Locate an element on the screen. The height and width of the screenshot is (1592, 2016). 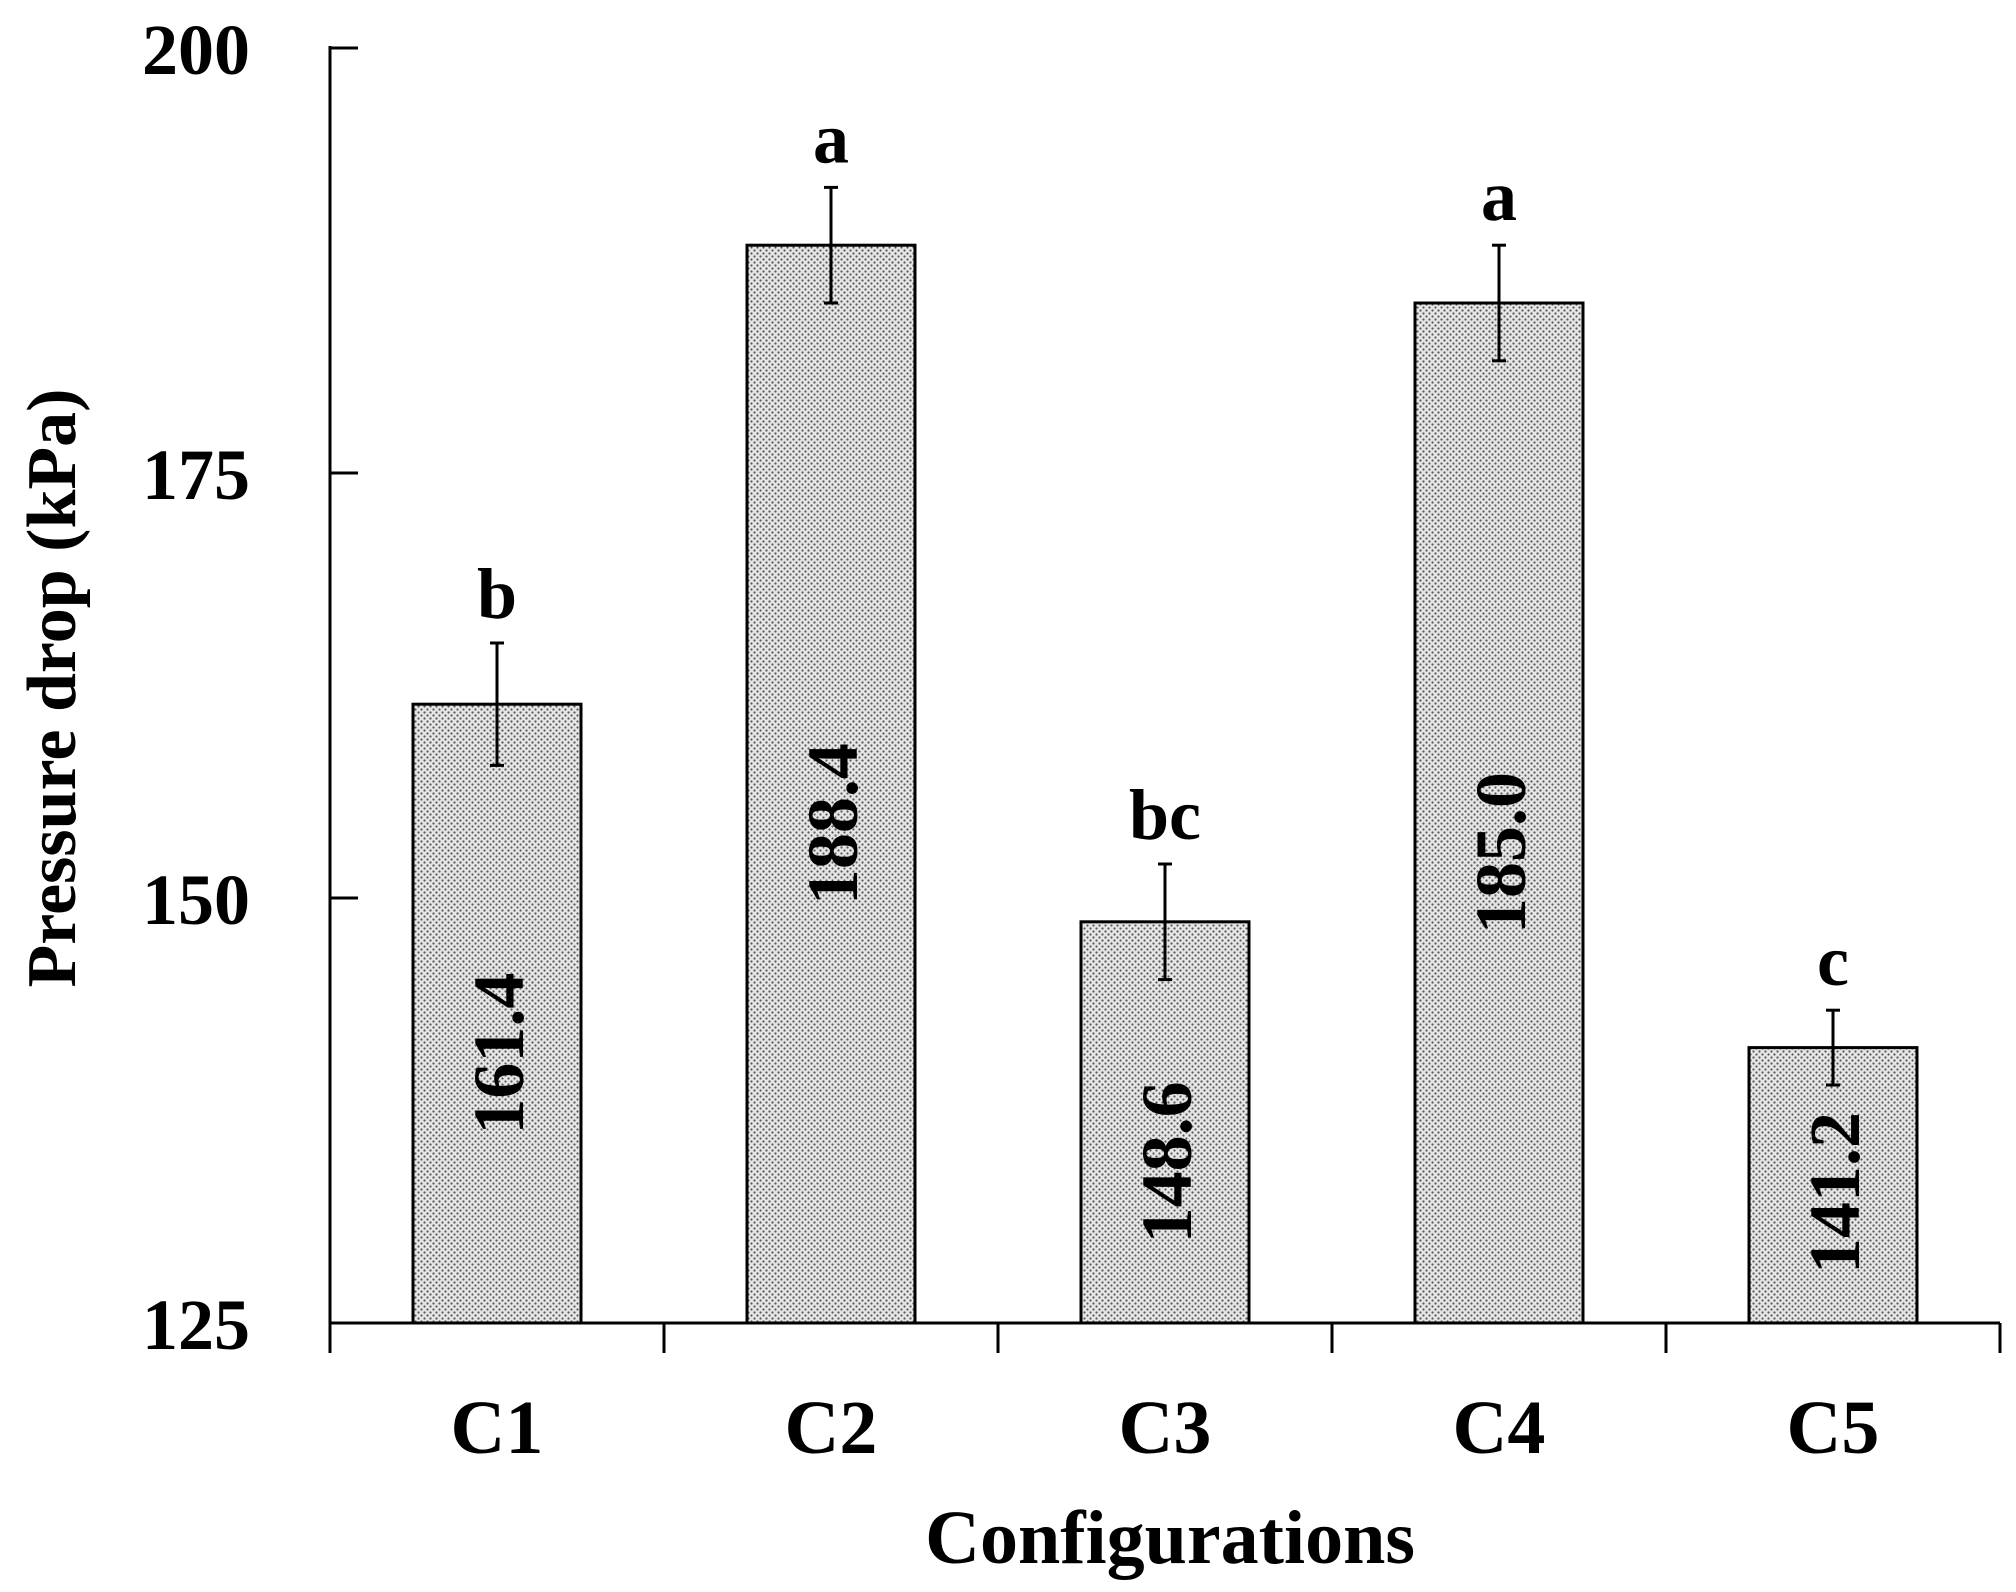
y-tick-label: 125 is located at coordinates (196, 1325).